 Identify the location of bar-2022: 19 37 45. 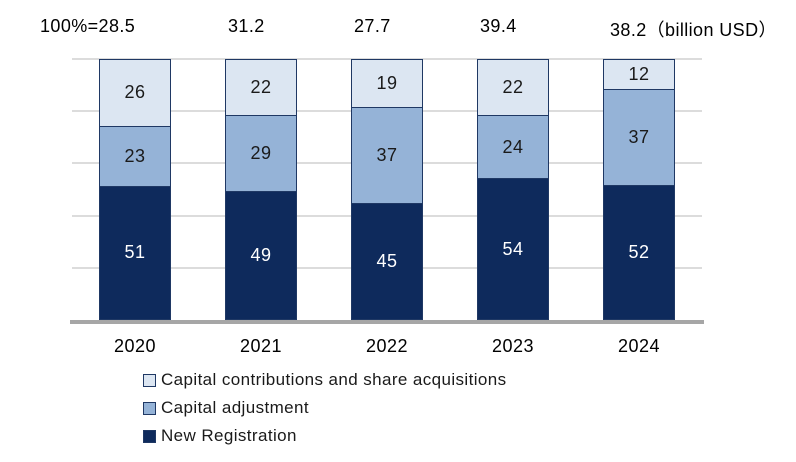
(387, 189).